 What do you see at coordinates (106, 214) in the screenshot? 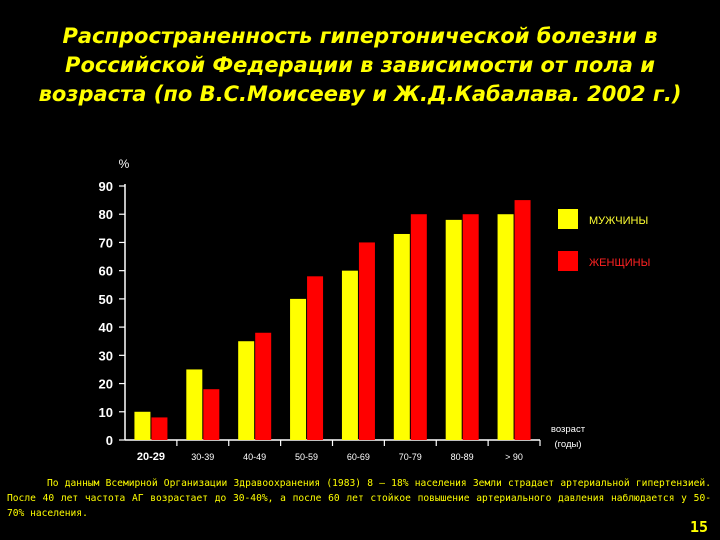
I see `y-tick-label: 80` at bounding box center [106, 214].